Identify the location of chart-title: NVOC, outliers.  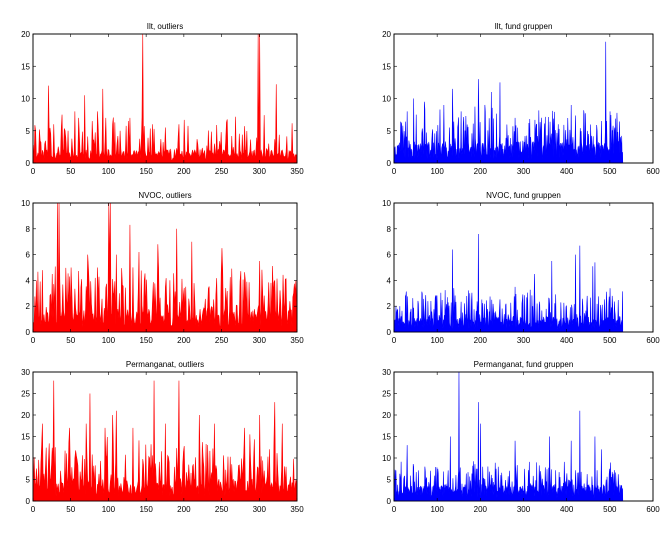
(164, 195).